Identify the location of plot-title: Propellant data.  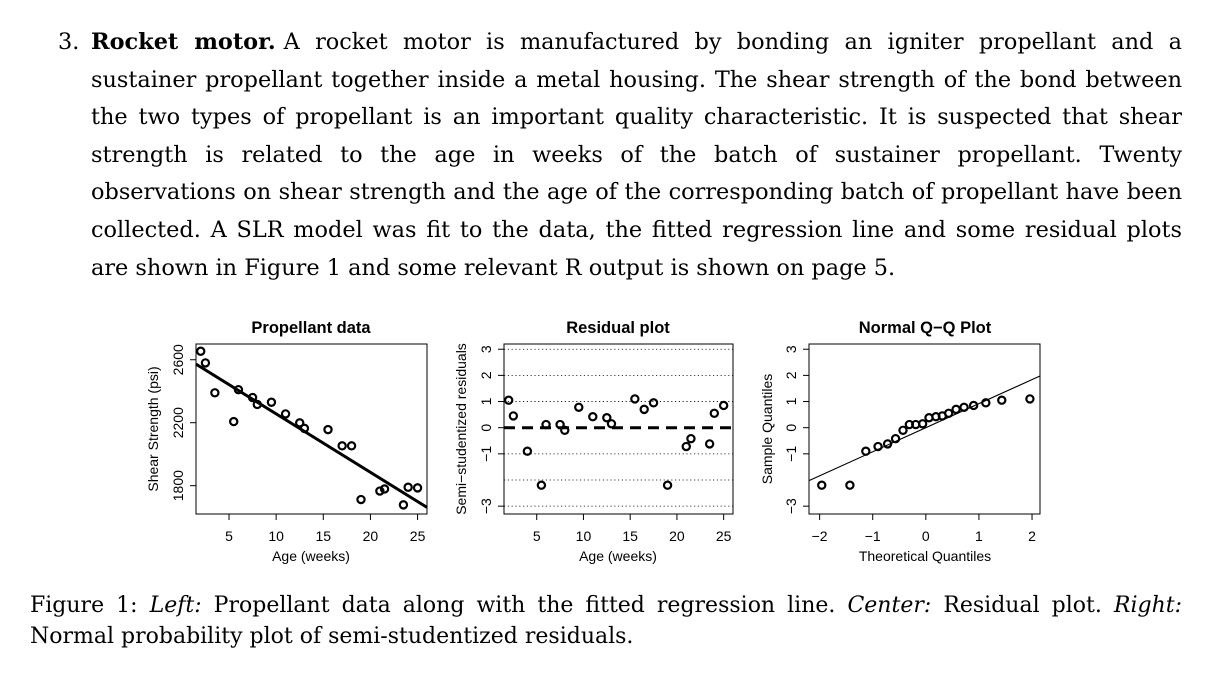
(311, 328).